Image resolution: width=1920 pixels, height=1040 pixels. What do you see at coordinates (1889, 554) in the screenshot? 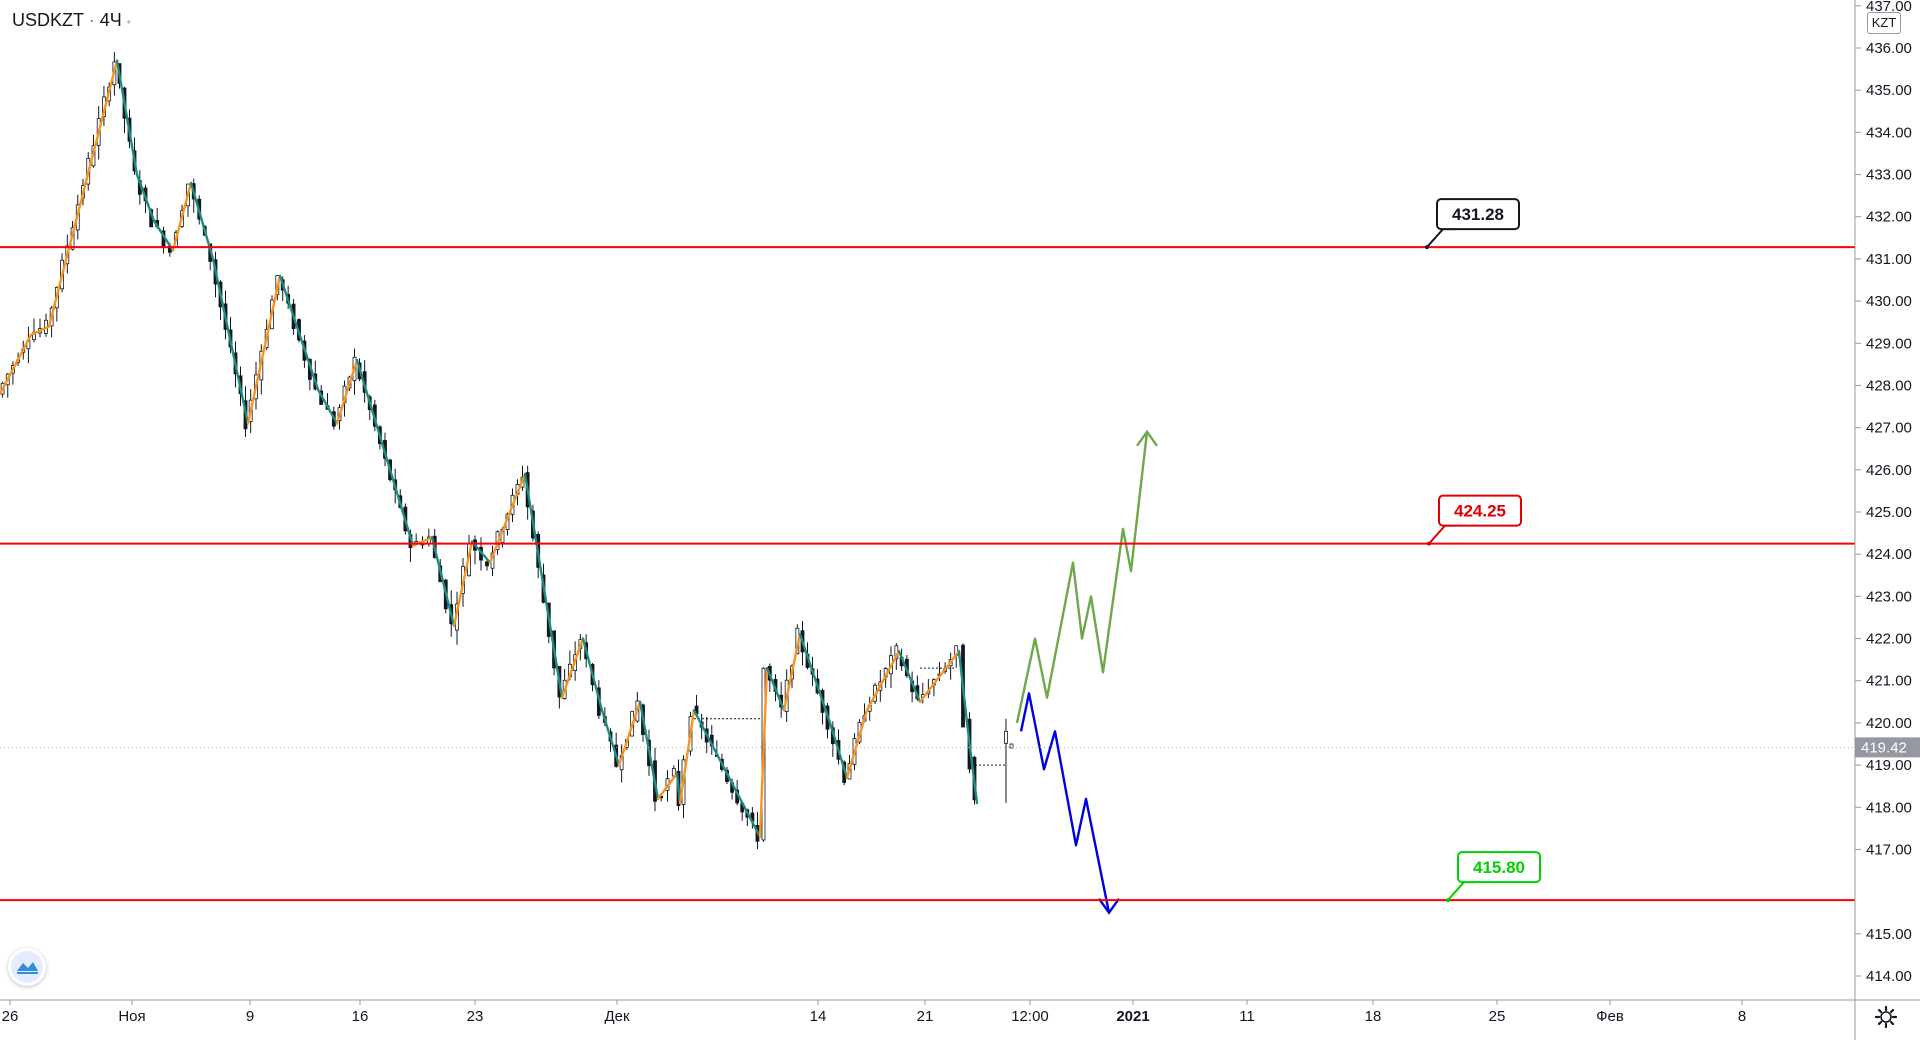
I see `y-tick-label: 424.00` at bounding box center [1889, 554].